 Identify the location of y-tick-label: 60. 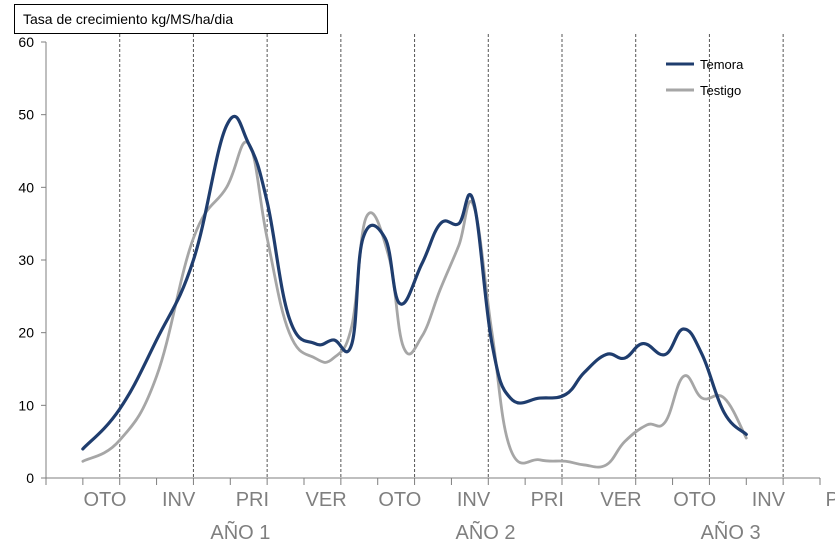
(26, 42).